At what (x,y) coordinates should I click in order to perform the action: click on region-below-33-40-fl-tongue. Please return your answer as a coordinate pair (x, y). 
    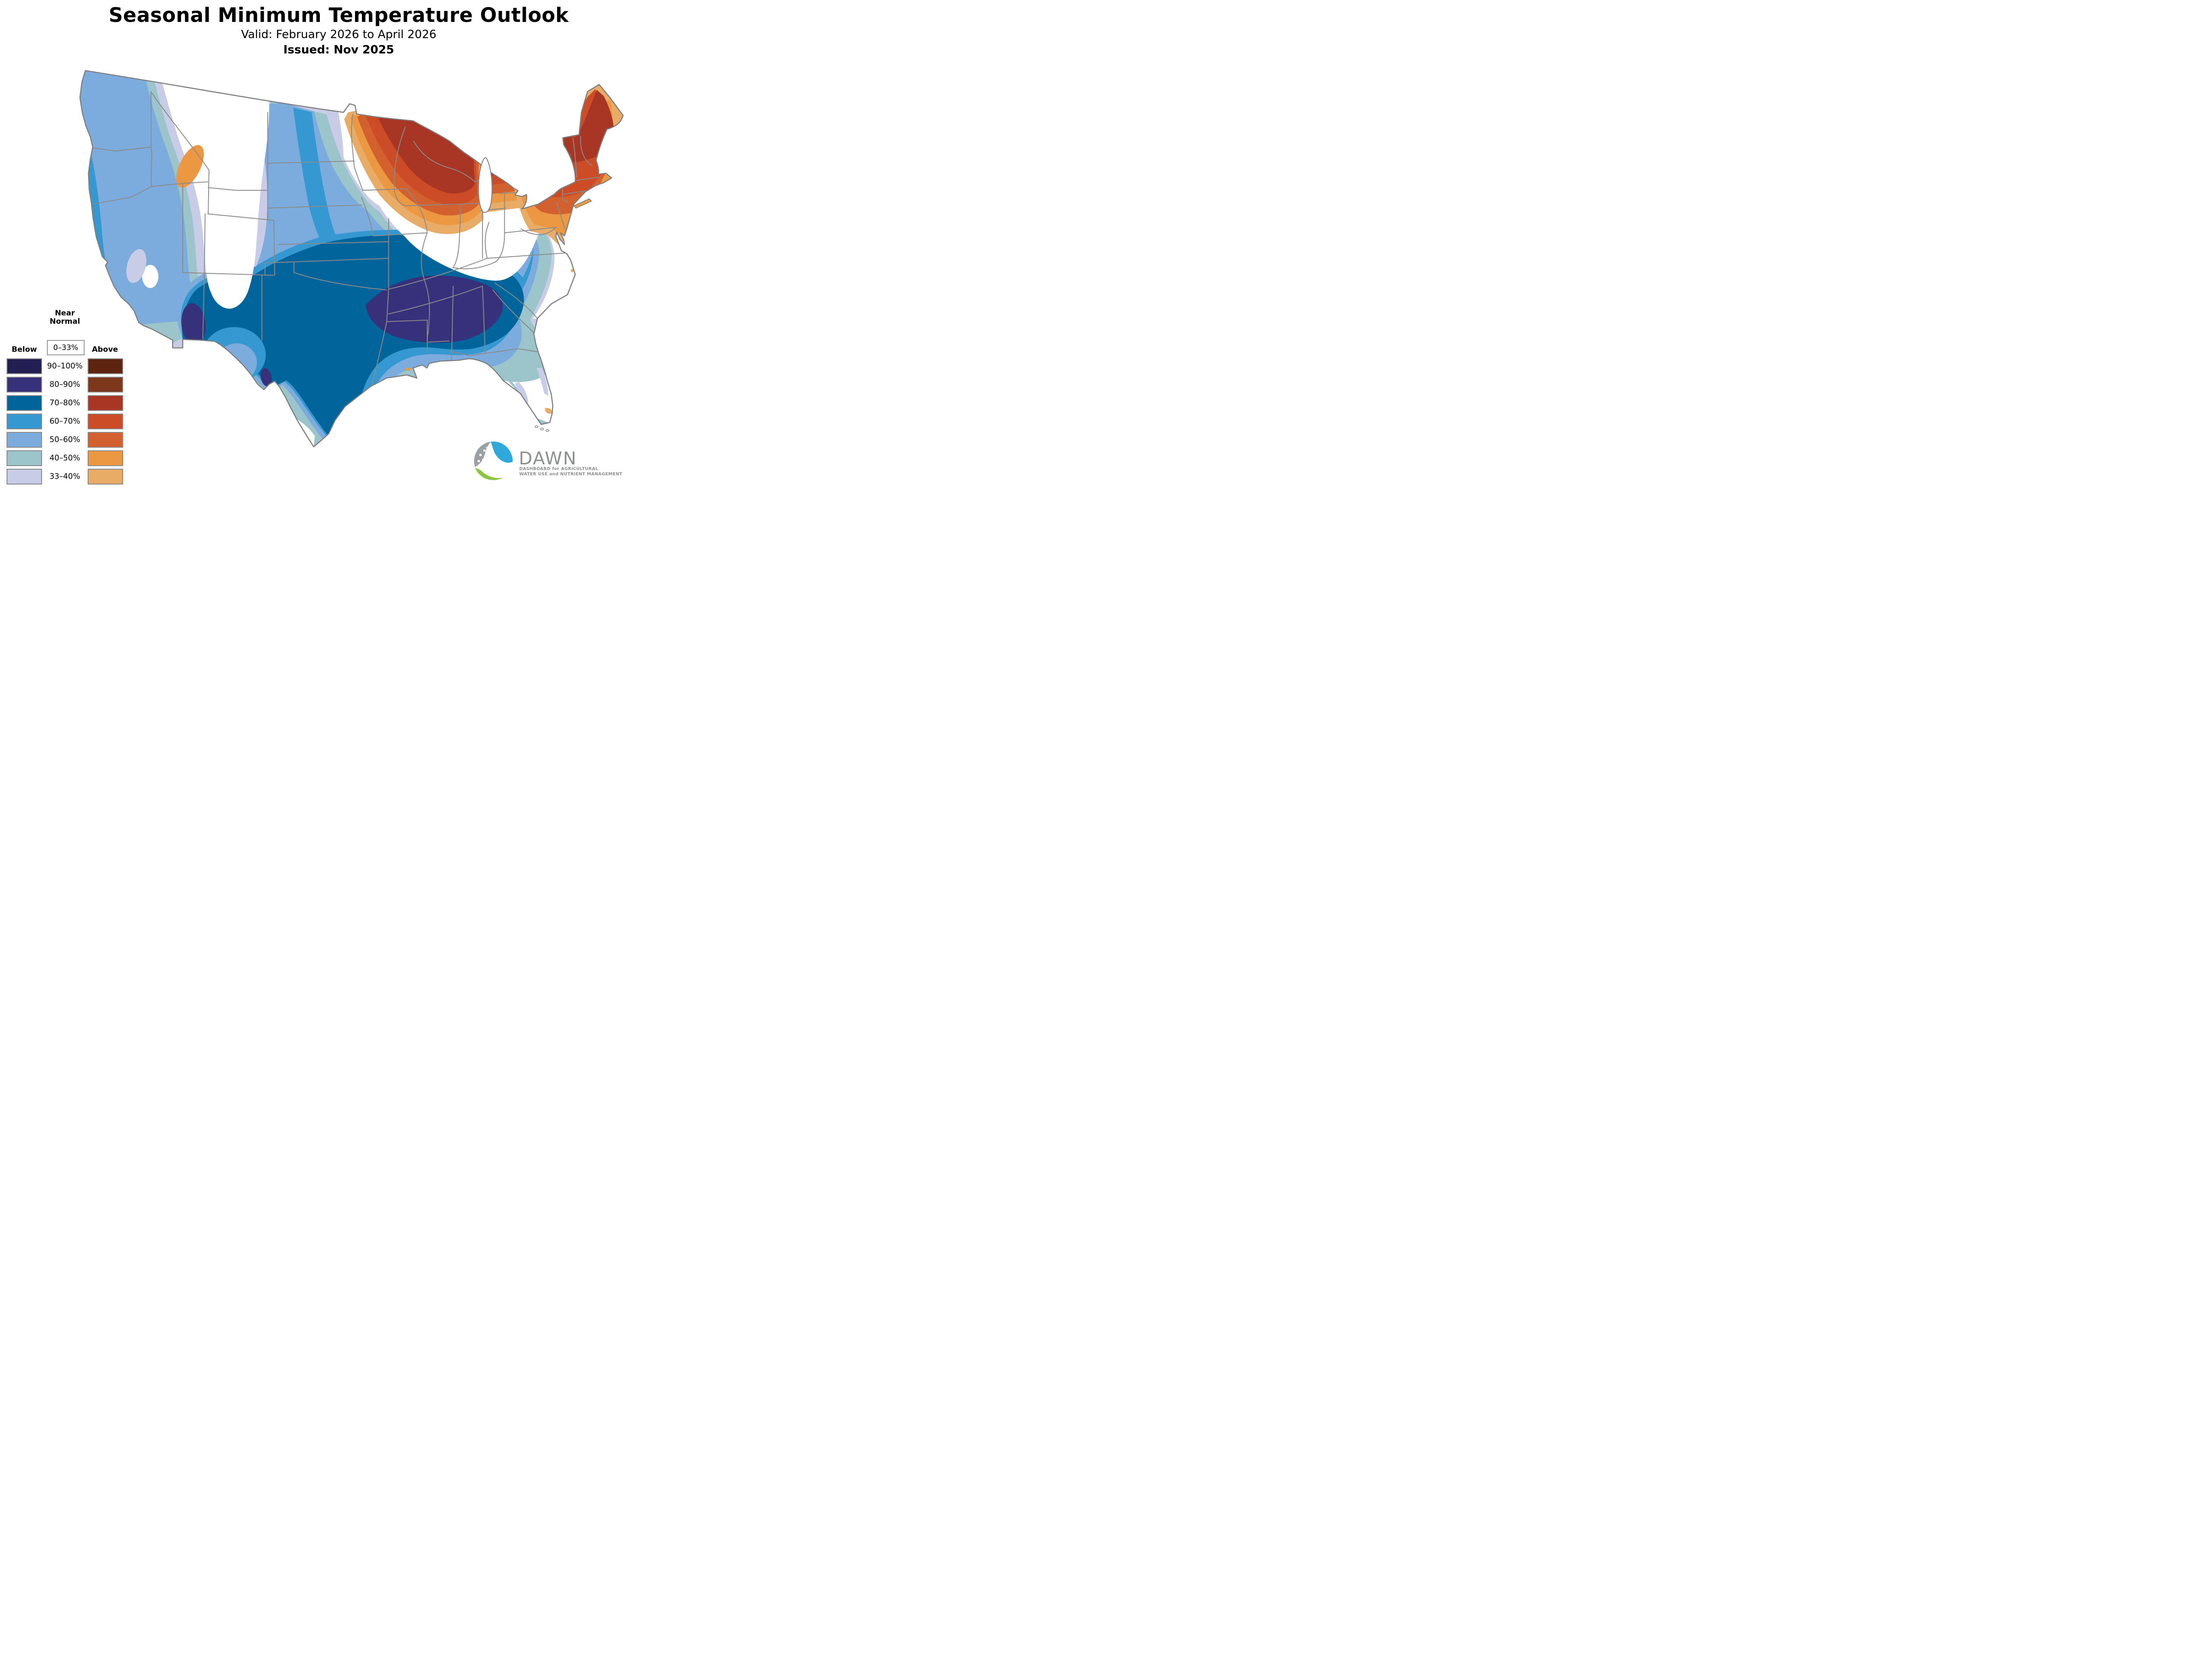
    Looking at the image, I should click on (521, 393).